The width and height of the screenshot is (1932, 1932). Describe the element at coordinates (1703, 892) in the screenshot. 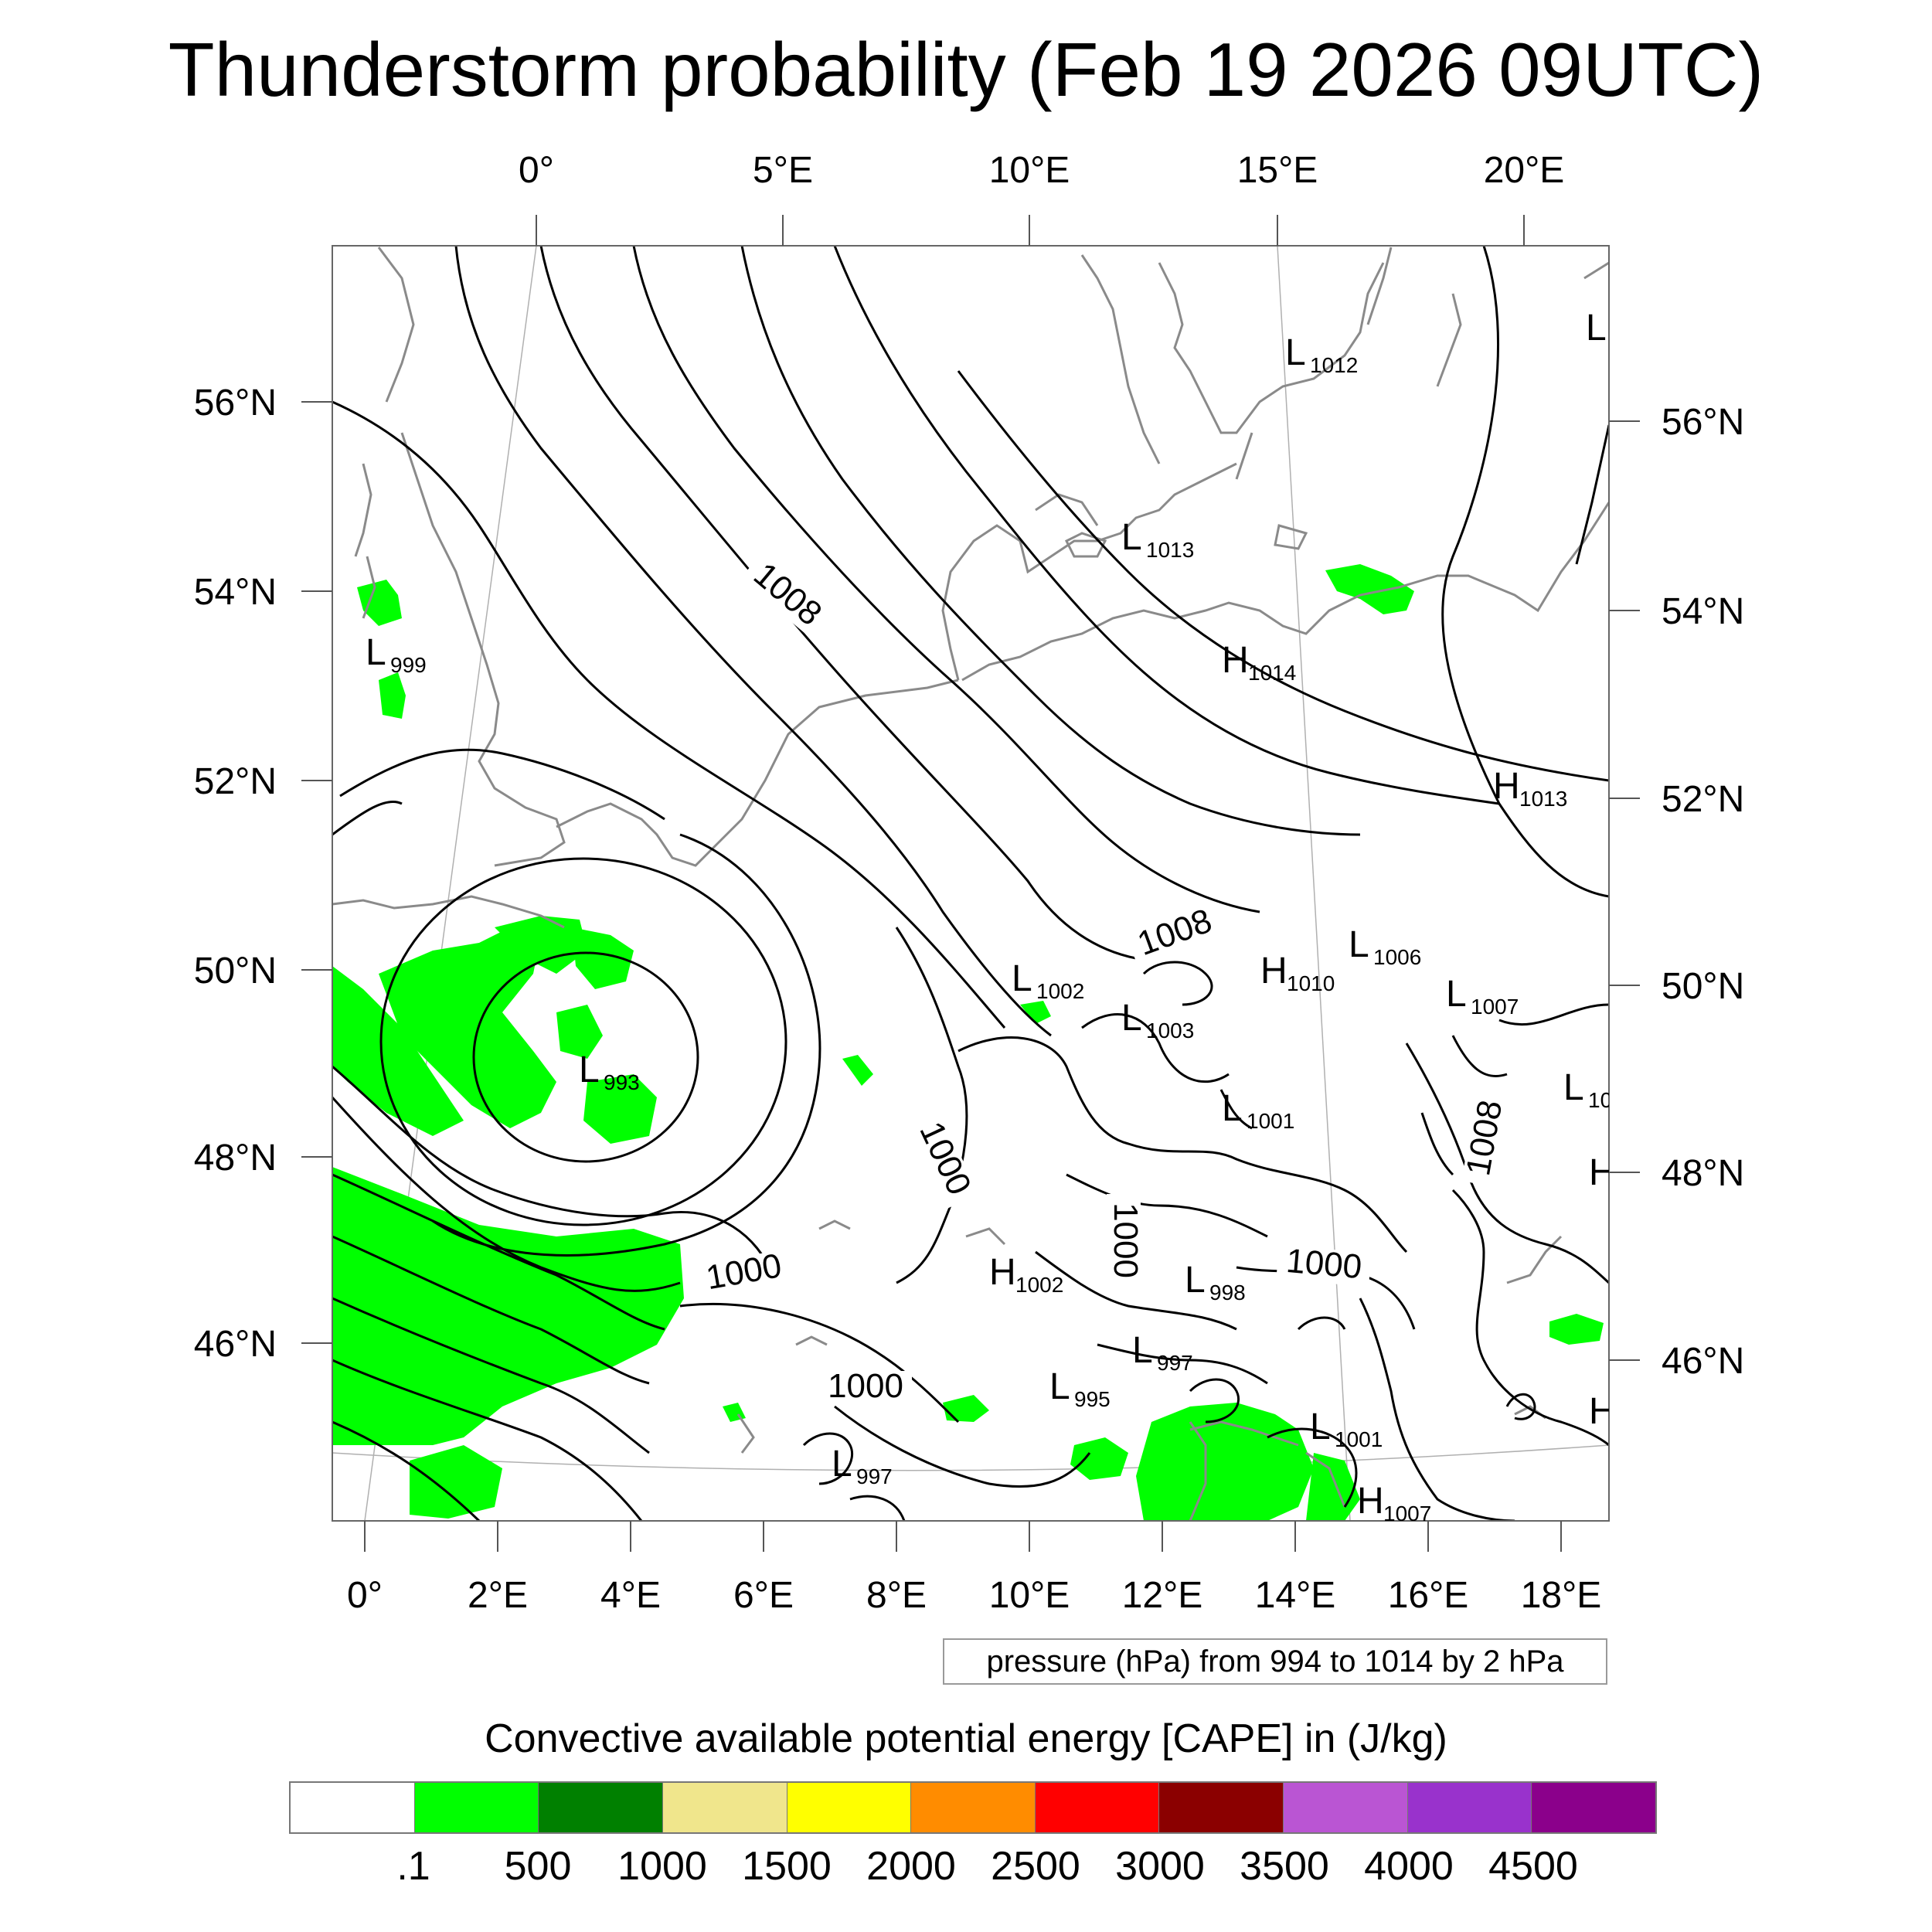

I see `right-lat-labels: 56°N 54°N 52°N 50°N 48°N 46°N` at that location.